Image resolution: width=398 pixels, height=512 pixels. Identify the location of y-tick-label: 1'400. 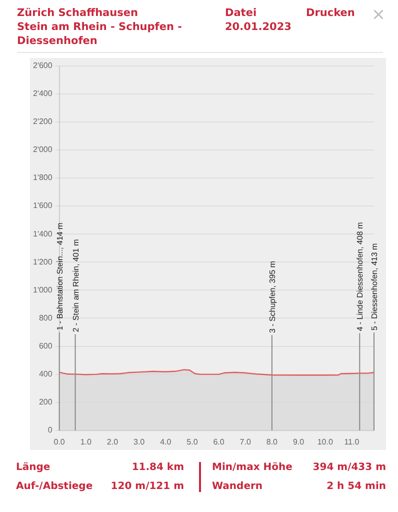
(42, 233).